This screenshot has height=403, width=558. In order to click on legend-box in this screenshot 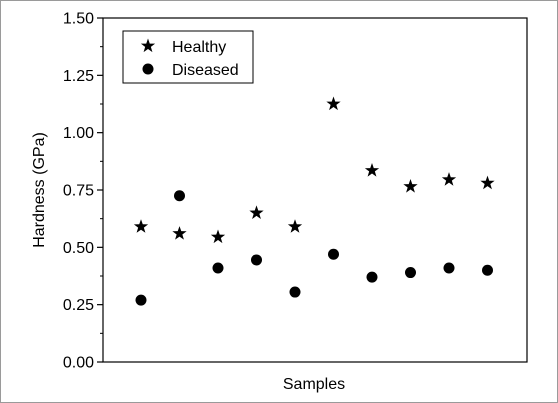, I will do `click(188, 57)`.